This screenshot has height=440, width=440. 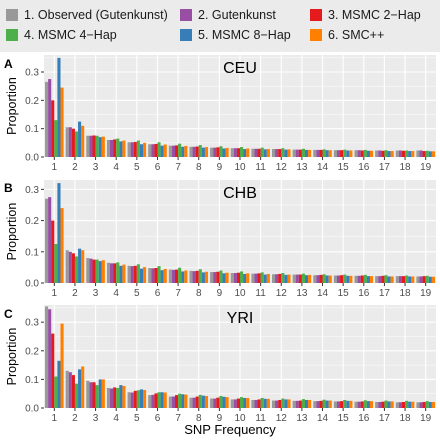 What do you see at coordinates (191, 151) in the screenshot?
I see `bar-ceu-s1-x8` at bounding box center [191, 151].